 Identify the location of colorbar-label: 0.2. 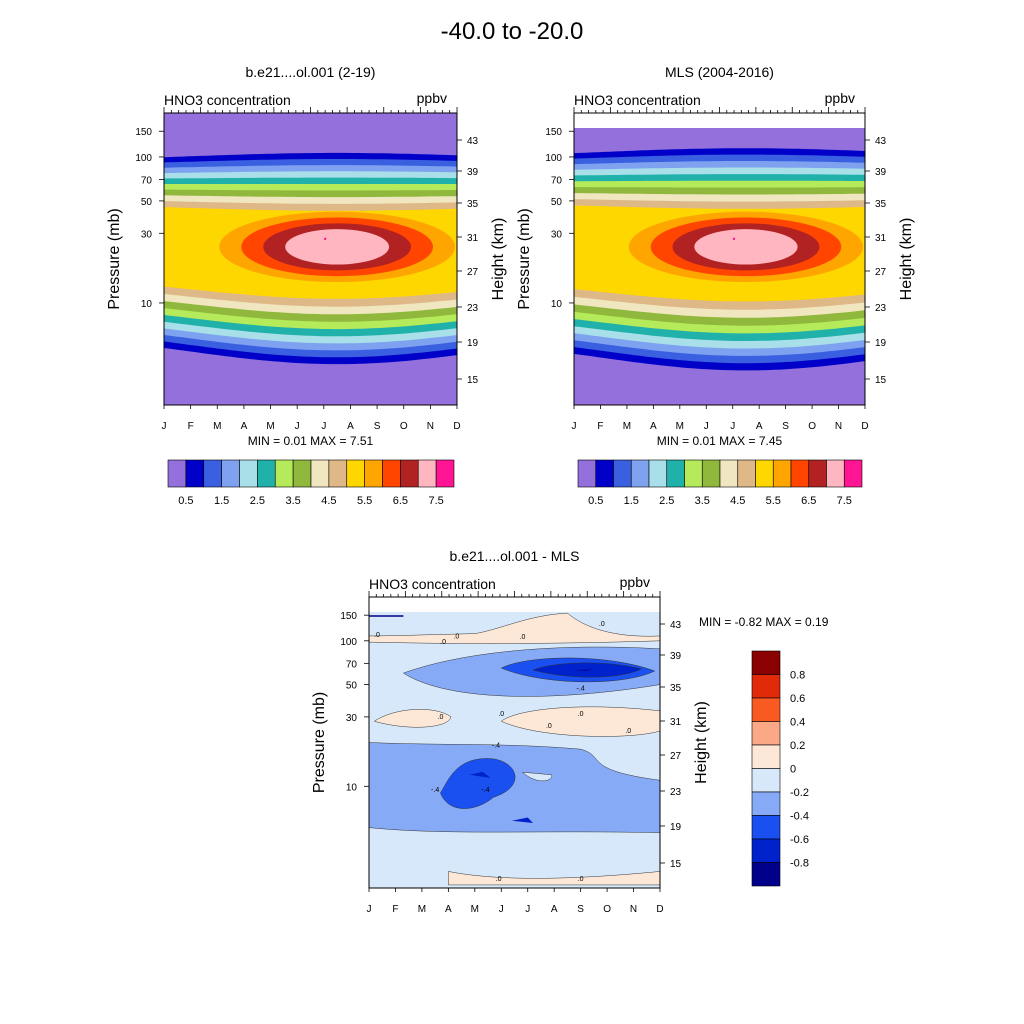
(797, 746).